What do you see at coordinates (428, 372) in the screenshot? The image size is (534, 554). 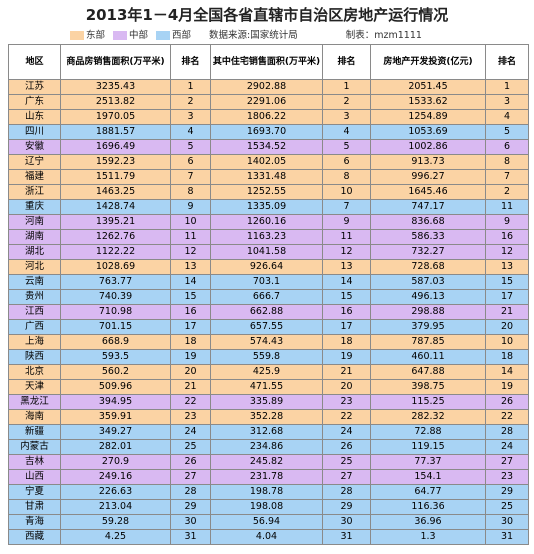 I see `value-cell: 647.88` at bounding box center [428, 372].